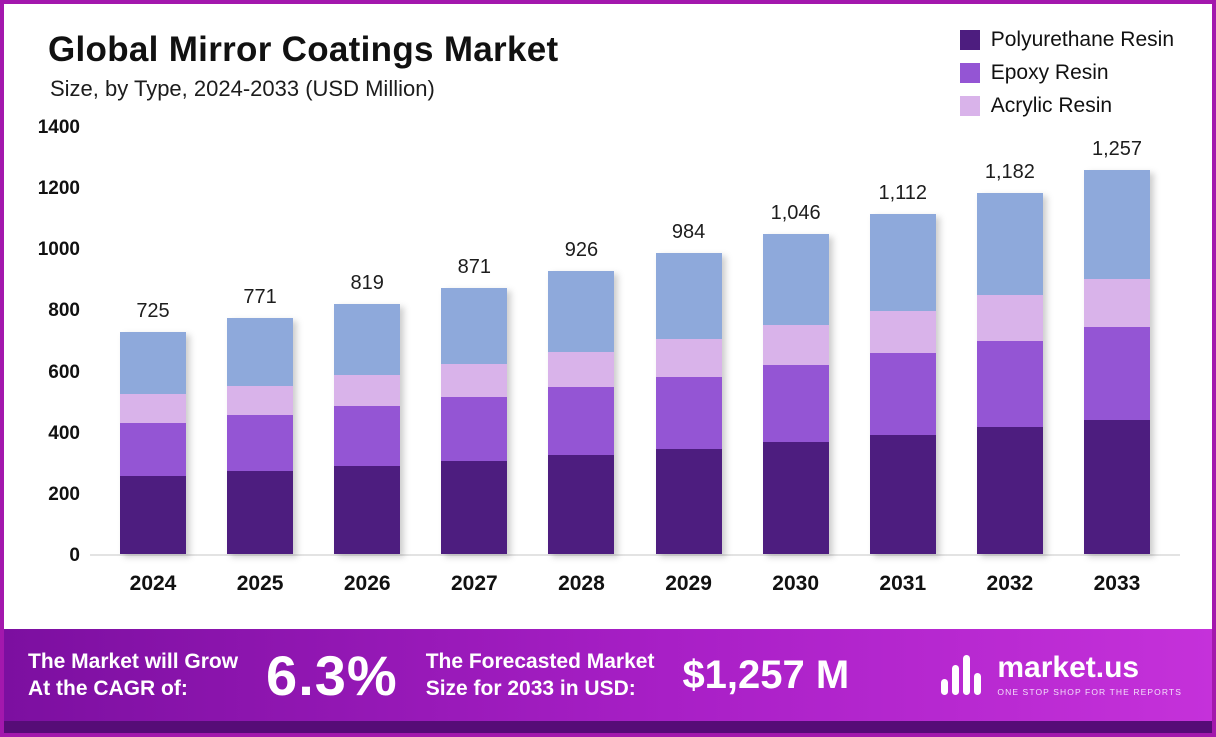  I want to click on legend-label: Acrylic Resin, so click(1051, 105).